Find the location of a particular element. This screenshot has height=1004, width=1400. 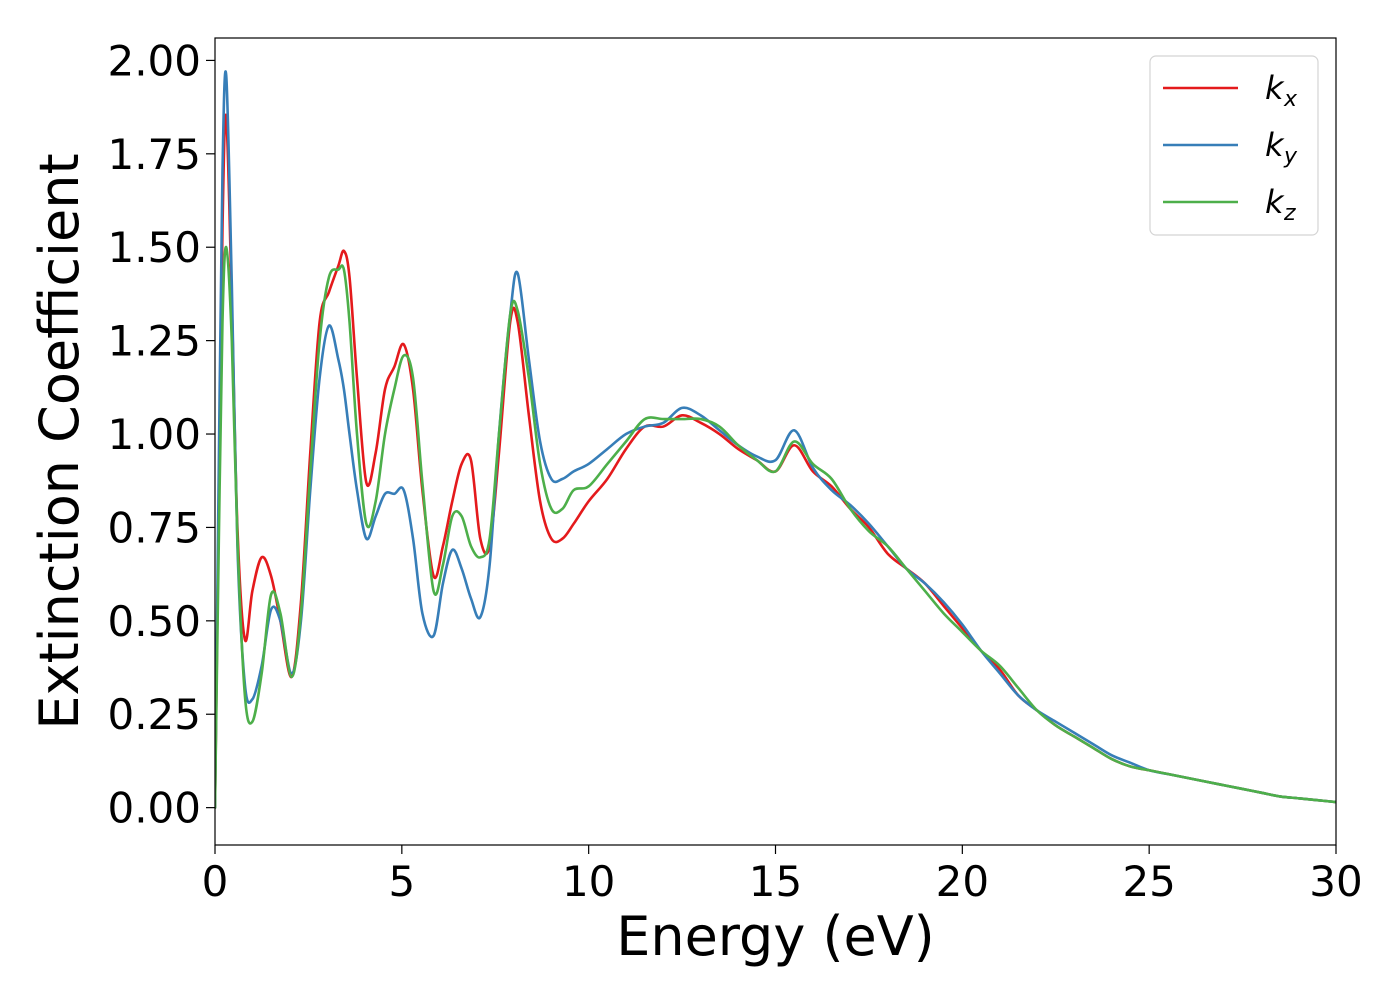

x-tick-label: 5 is located at coordinates (401, 881).